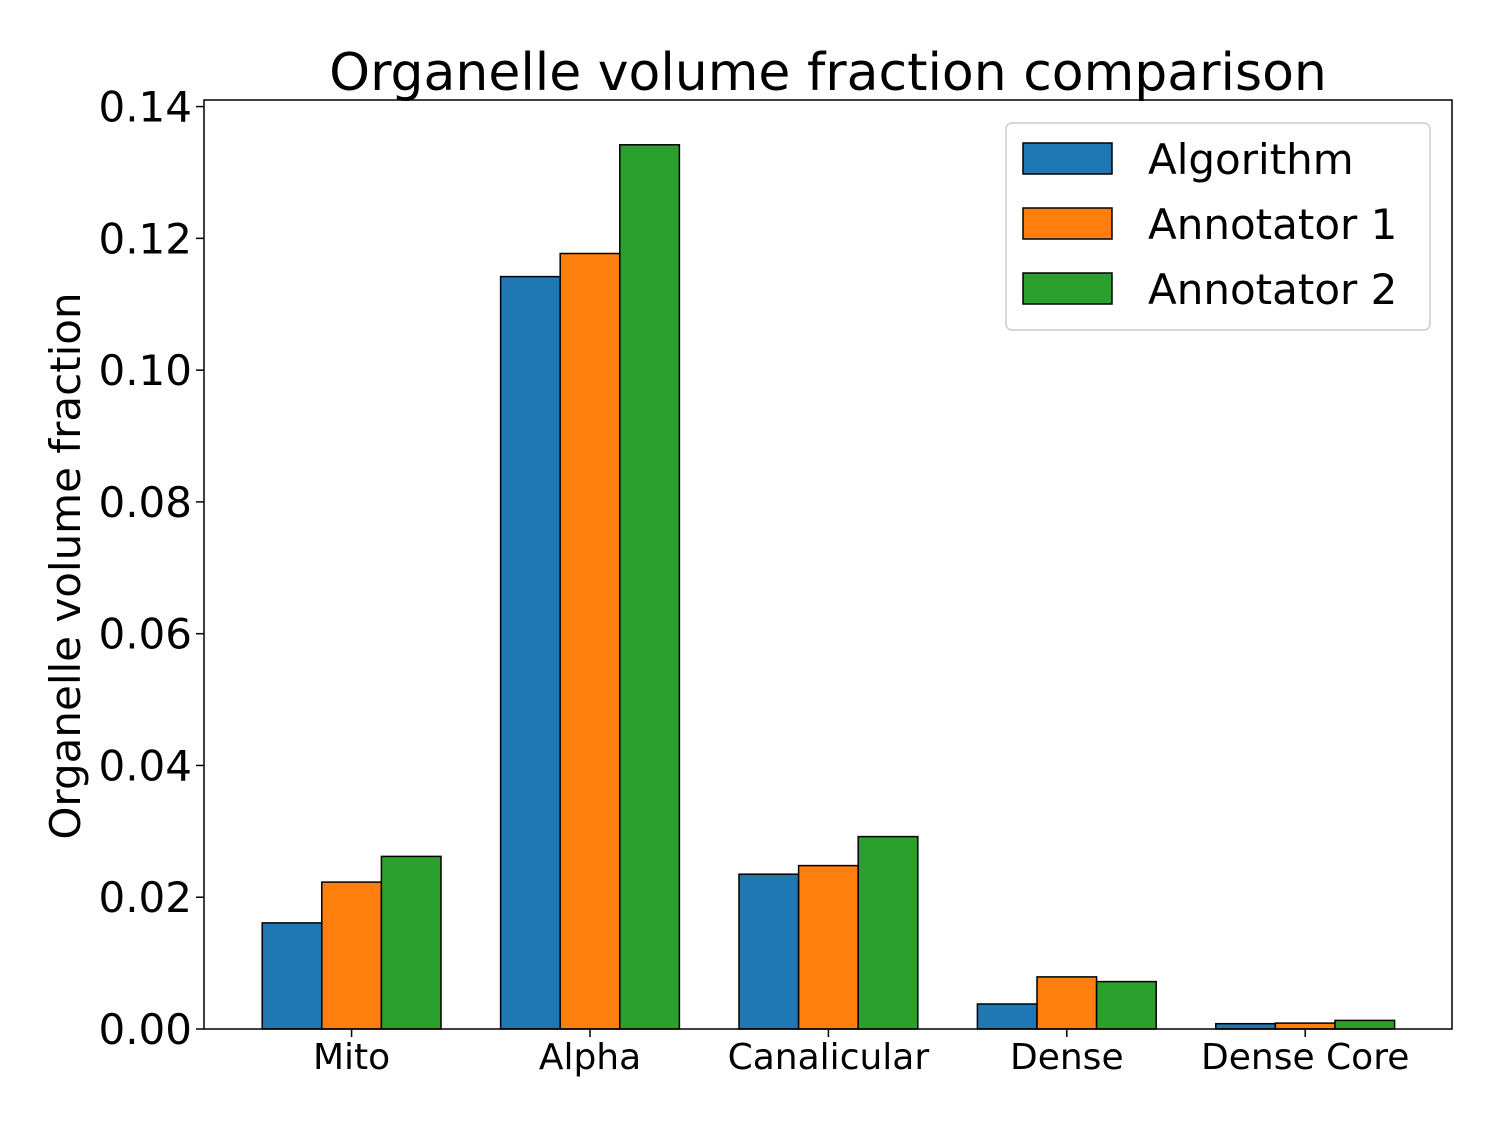 The height and width of the screenshot is (1125, 1500). What do you see at coordinates (145, 107) in the screenshot?
I see `y-tick-label: 0.14` at bounding box center [145, 107].